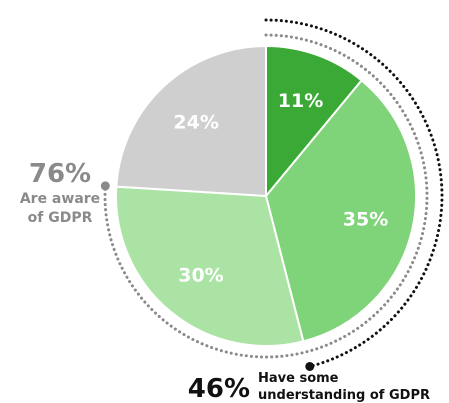 Image resolution: width=449 pixels, height=403 pixels. What do you see at coordinates (310, 366) in the screenshot?
I see `understanding-bracket-end-dot` at bounding box center [310, 366].